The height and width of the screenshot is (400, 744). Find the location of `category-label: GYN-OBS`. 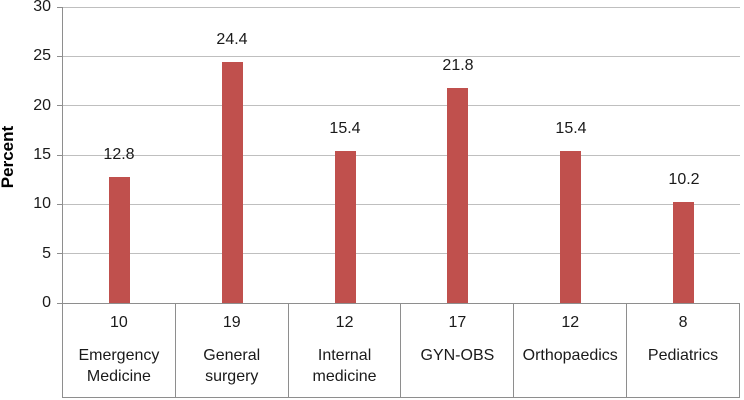

category-label: GYN-OBS is located at coordinates (457, 355).